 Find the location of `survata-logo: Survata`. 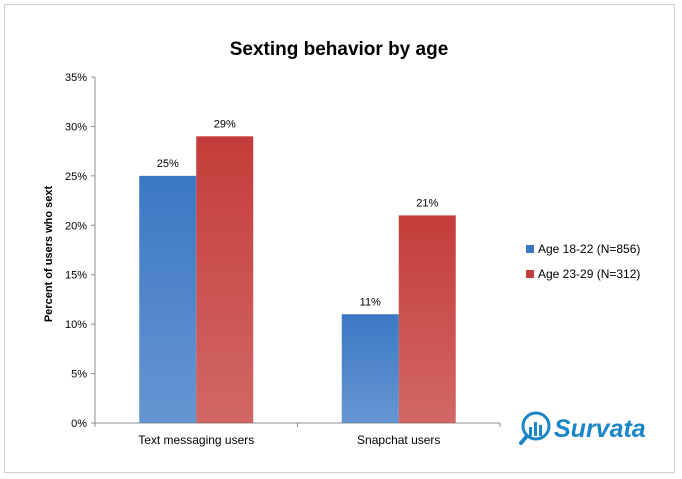

survata-logo: Survata is located at coordinates (582, 428).